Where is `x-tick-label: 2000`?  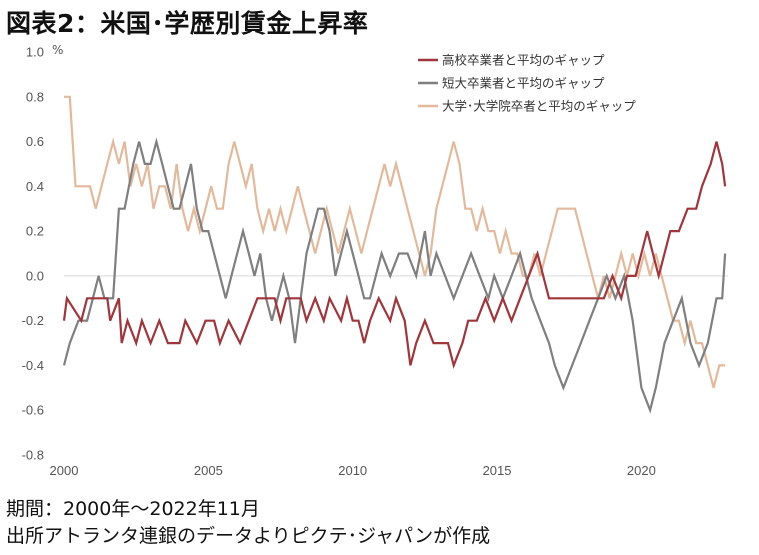 x-tick-label: 2000 is located at coordinates (64, 470).